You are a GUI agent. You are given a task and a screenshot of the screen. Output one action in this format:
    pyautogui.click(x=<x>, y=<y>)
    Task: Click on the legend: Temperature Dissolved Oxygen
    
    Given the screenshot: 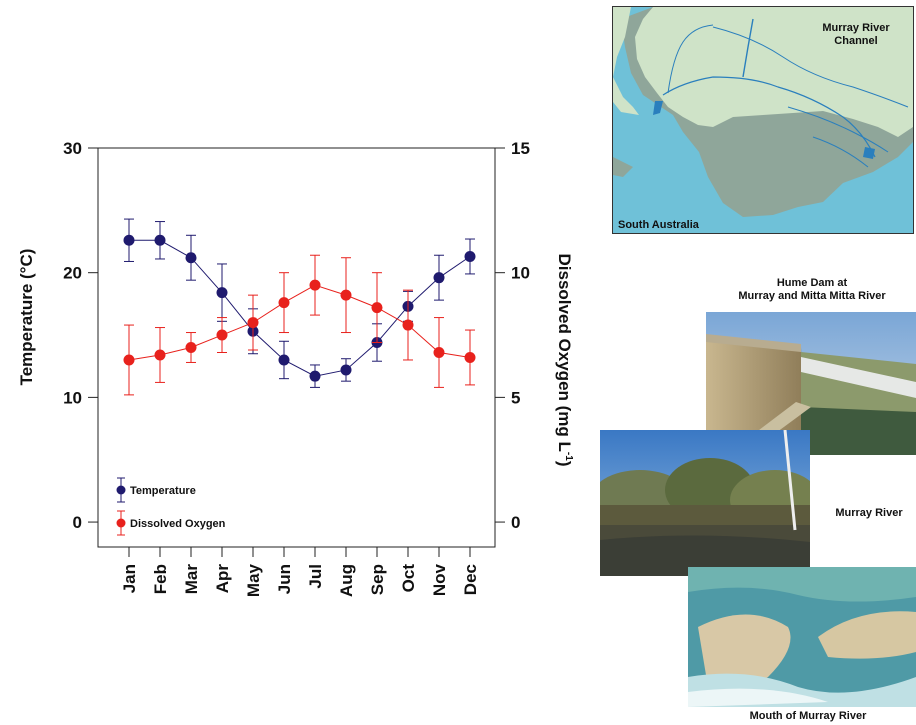 What is the action you would take?
    pyautogui.click(x=171, y=506)
    